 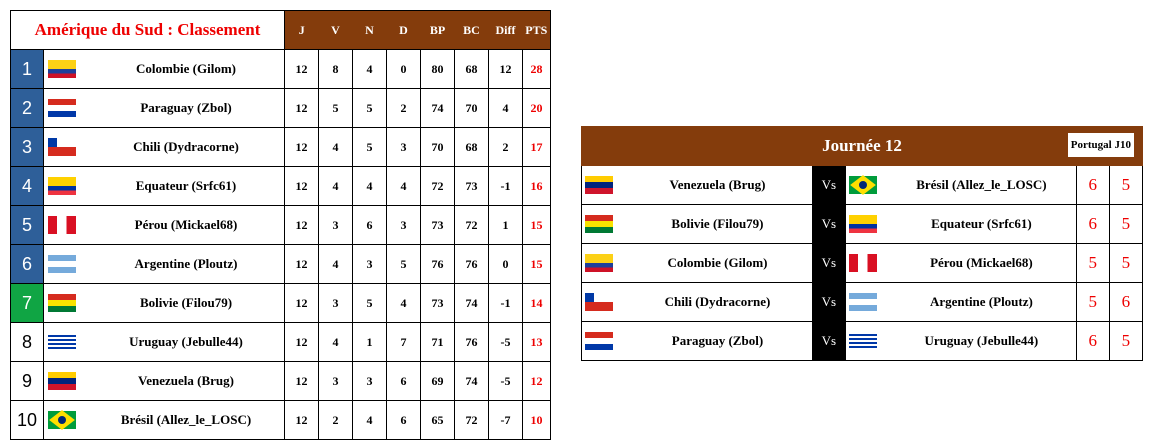 I want to click on home-team: Chili (Dydracorne), so click(x=718, y=302).